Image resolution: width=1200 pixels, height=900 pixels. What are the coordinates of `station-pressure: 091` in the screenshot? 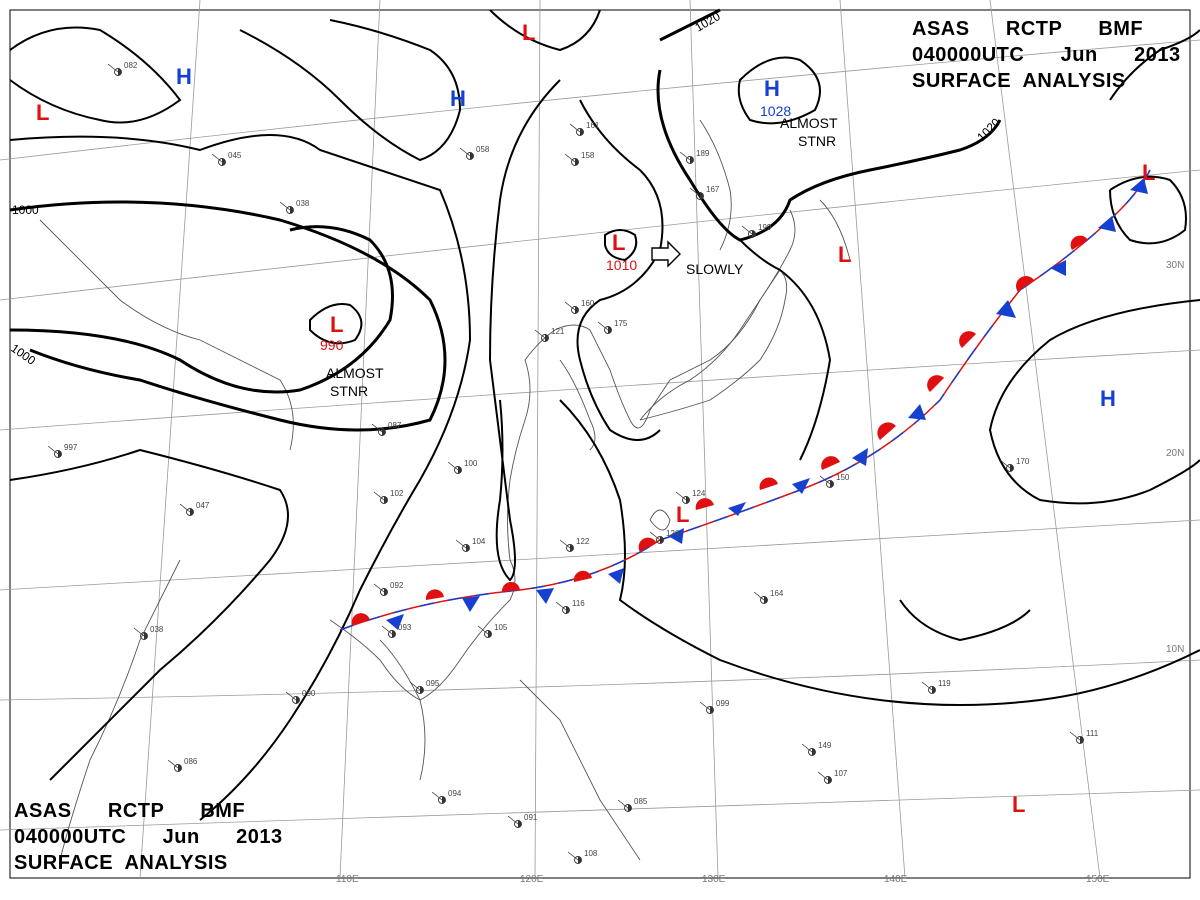 It's located at (531, 817).